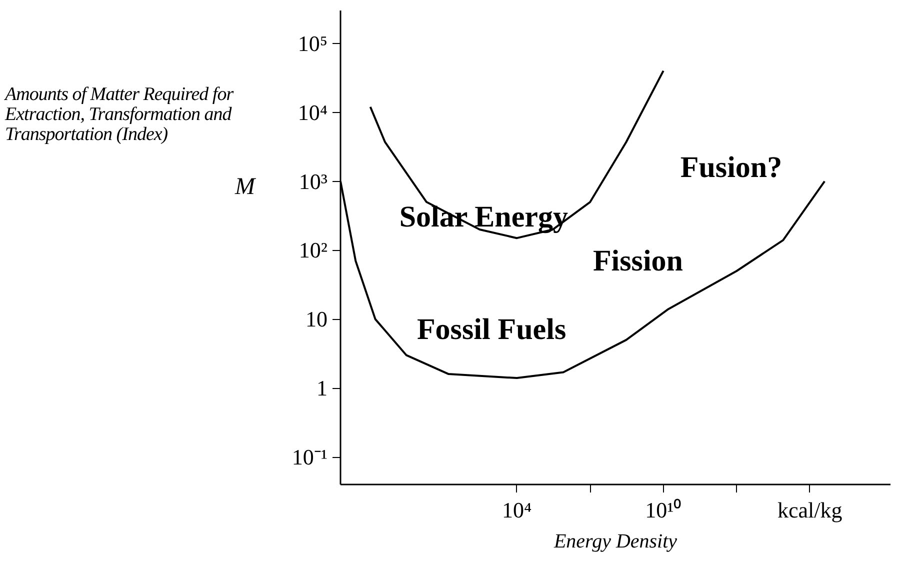 The height and width of the screenshot is (565, 916). Describe the element at coordinates (491, 329) in the screenshot. I see `annotation: Fossil Fuels` at that location.